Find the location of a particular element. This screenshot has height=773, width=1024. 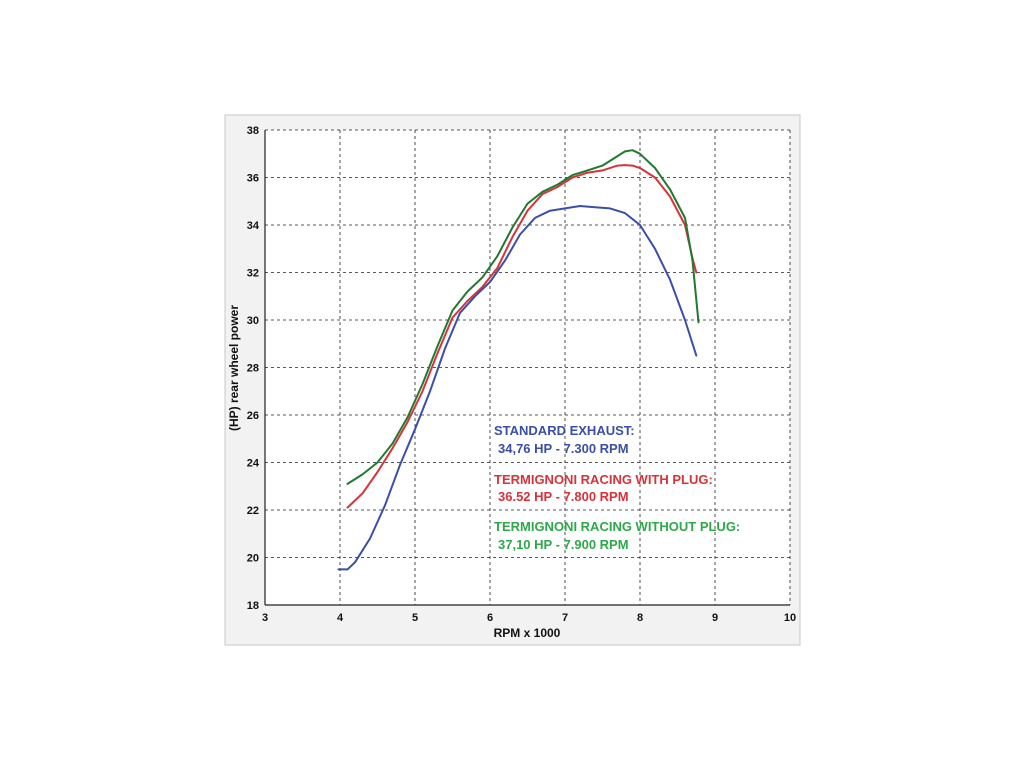

y-tick-label: 22 is located at coordinates (253, 511).